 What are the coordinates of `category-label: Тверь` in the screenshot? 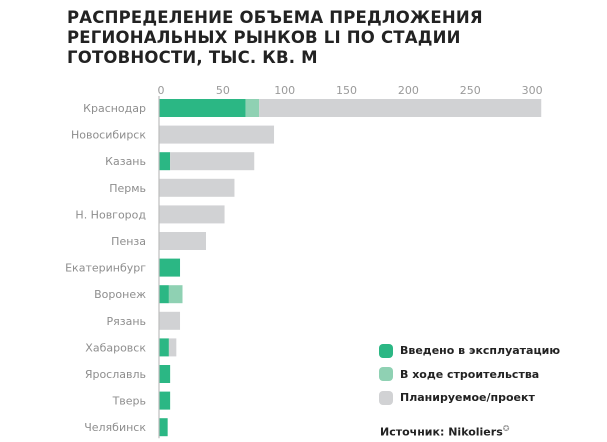 It's located at (129, 401).